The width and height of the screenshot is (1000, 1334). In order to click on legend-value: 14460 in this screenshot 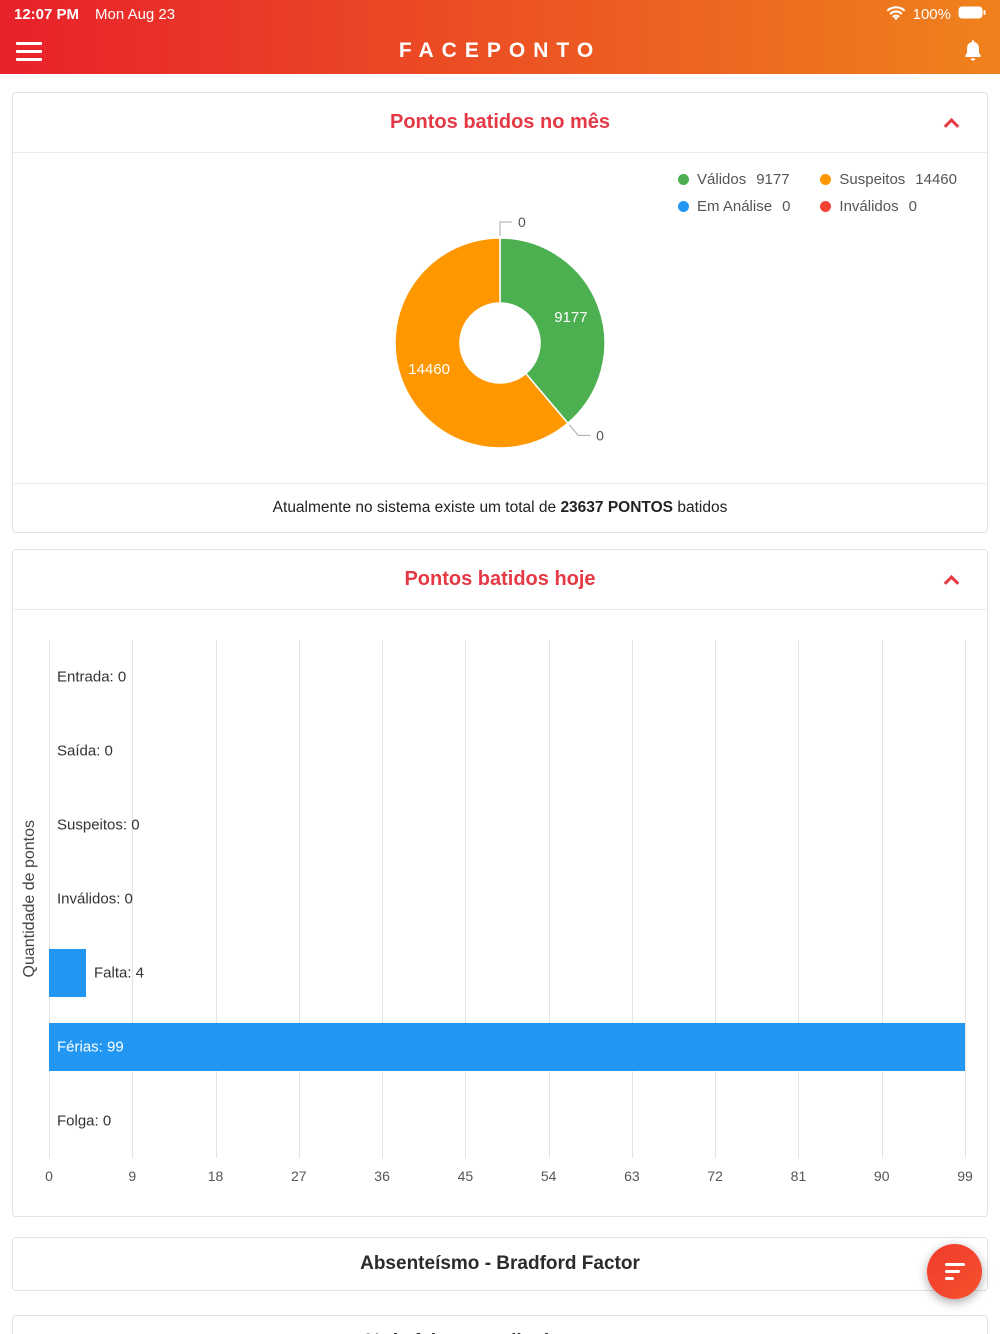, I will do `click(936, 179)`.